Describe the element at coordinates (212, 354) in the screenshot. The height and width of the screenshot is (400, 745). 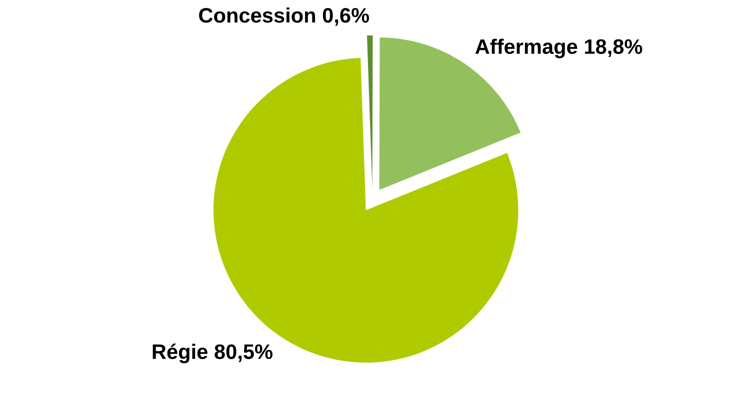
I see `slice-label: Régie 80,5%` at that location.